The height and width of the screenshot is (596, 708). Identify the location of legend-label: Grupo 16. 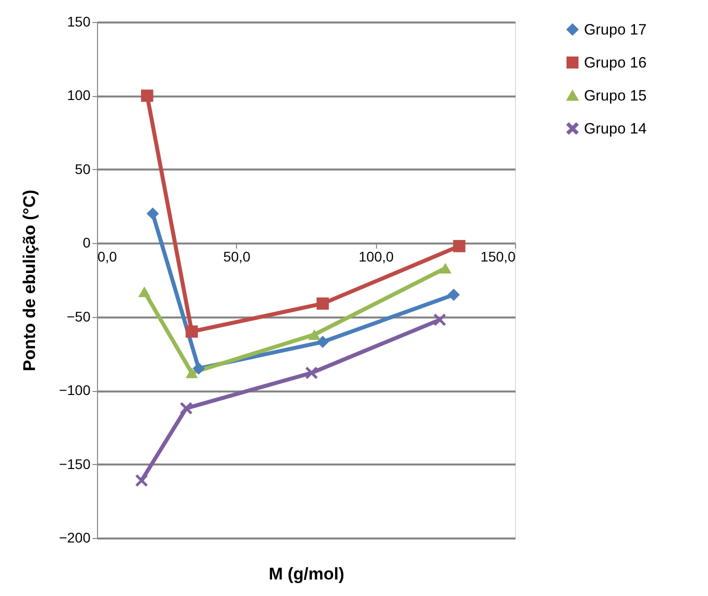
(615, 63).